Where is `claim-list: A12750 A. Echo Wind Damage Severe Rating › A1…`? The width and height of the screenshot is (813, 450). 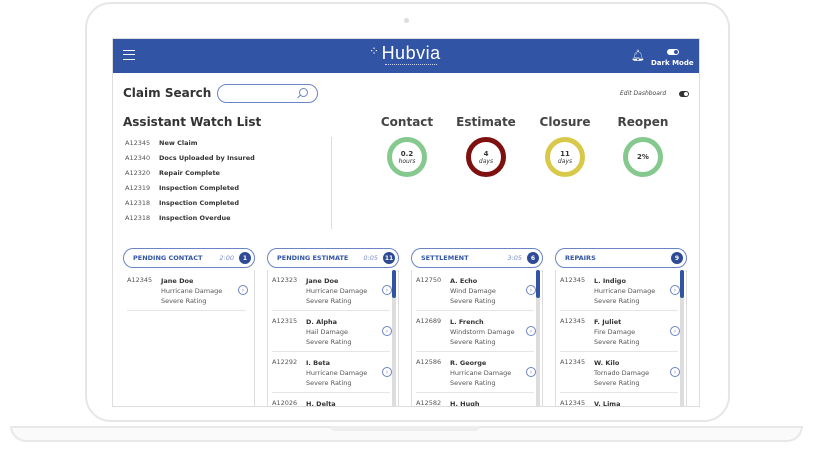
claim-list: A12750 A. Echo Wind Damage Severe Rating › A1… is located at coordinates (477, 338).